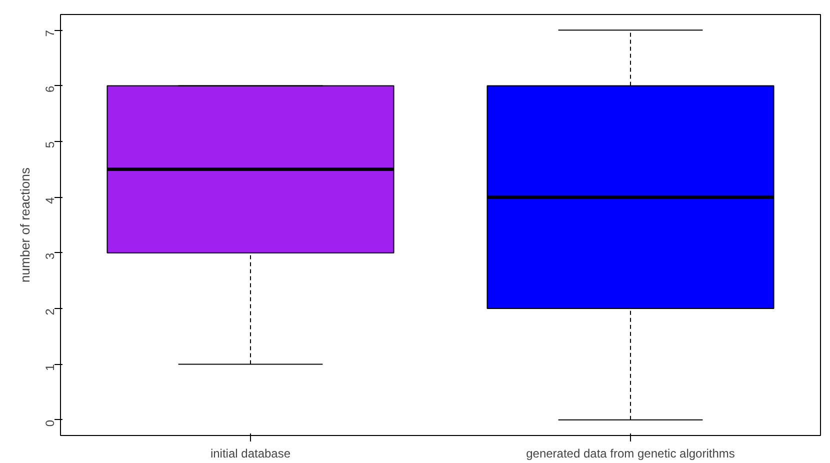 The image size is (830, 463). What do you see at coordinates (250, 453) in the screenshot?
I see `x-tick-label: initial database` at bounding box center [250, 453].